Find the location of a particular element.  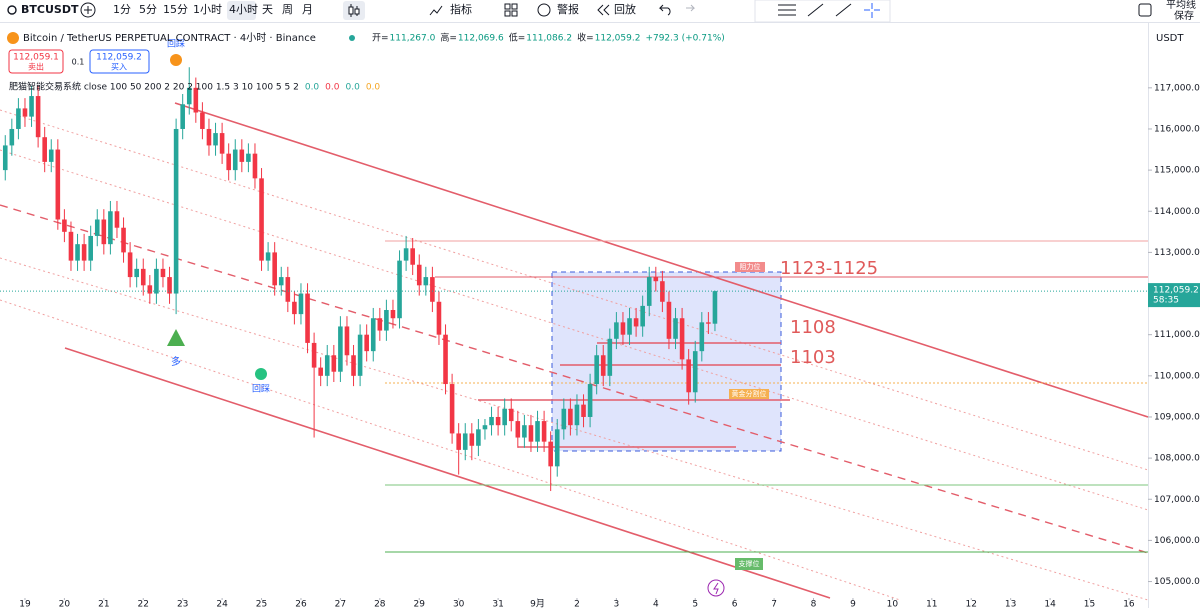

replay-icon is located at coordinates (603, 10).